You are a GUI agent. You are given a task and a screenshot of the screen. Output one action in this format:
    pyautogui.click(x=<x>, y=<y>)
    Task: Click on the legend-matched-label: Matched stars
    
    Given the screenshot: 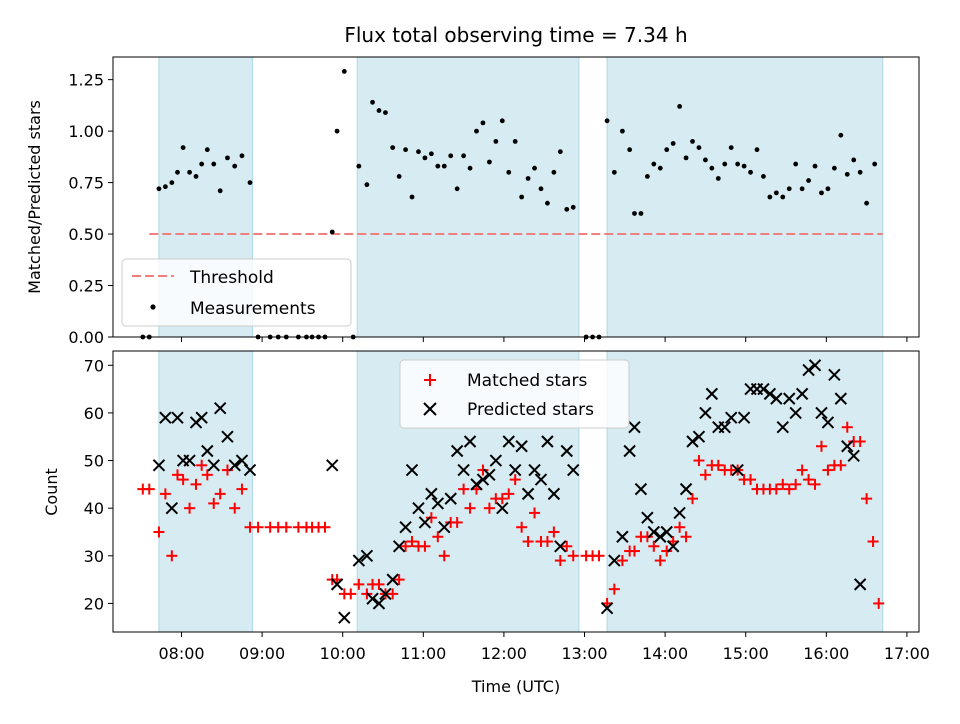 What is the action you would take?
    pyautogui.click(x=527, y=381)
    